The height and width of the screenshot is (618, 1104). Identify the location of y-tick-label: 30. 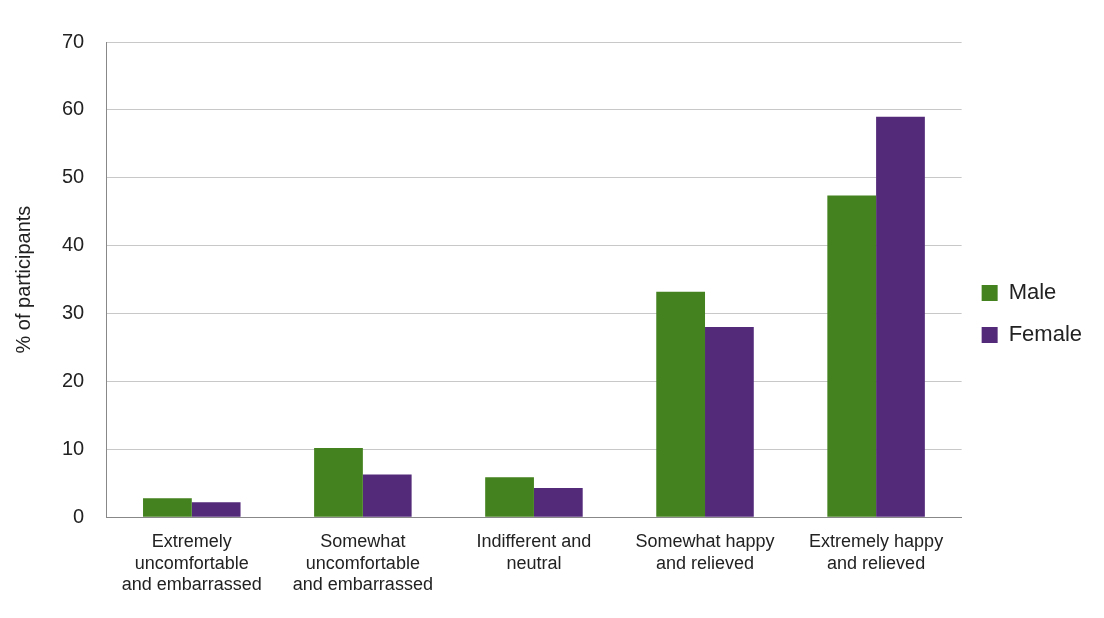
(73, 312).